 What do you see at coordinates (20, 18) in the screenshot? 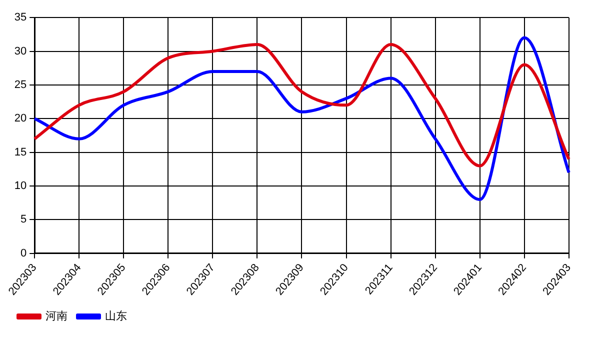
I see `y-tick-label: 35` at bounding box center [20, 18].